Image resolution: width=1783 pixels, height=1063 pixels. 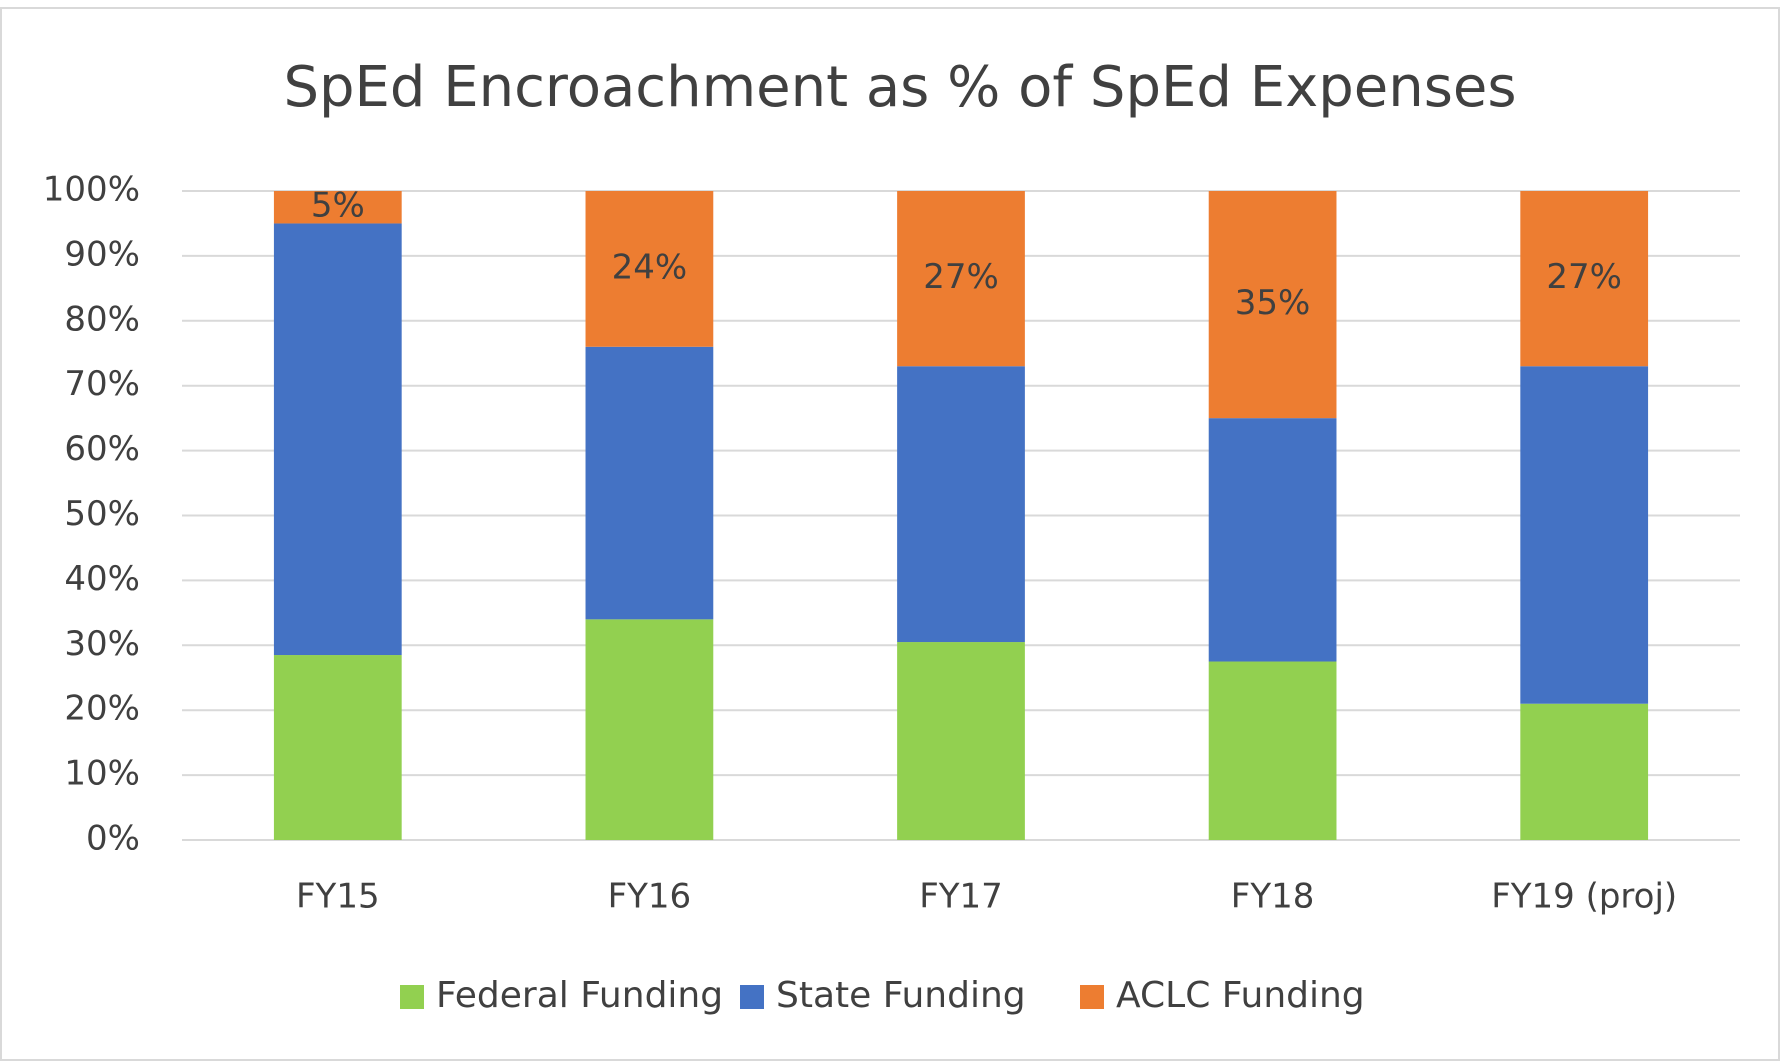 I want to click on chart-title: SpEd Encroachment as % of SpEd Expenses, so click(x=899, y=87).